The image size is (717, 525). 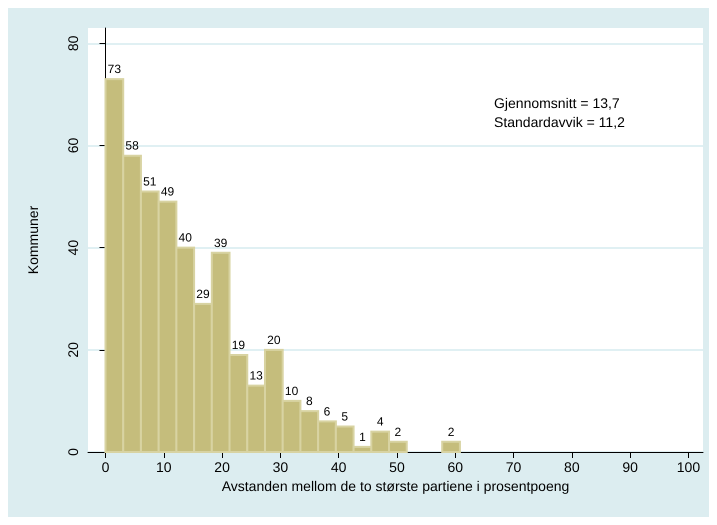 What do you see at coordinates (150, 181) in the screenshot?
I see `data-label: 51` at bounding box center [150, 181].